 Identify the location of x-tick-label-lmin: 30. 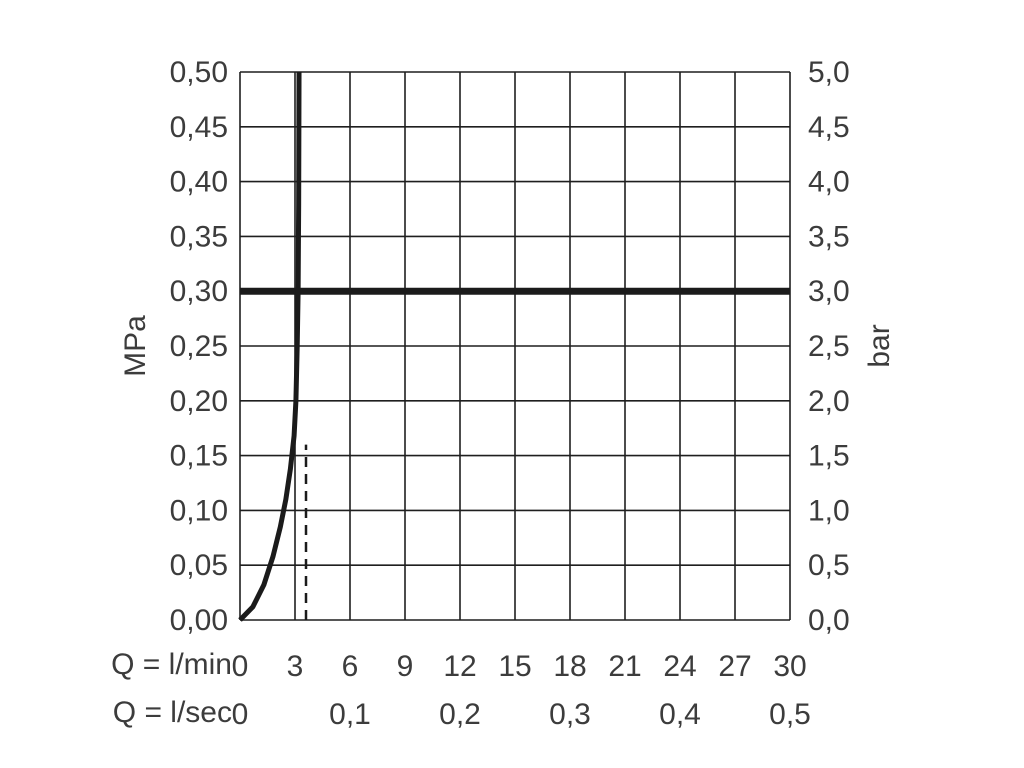
(789, 666).